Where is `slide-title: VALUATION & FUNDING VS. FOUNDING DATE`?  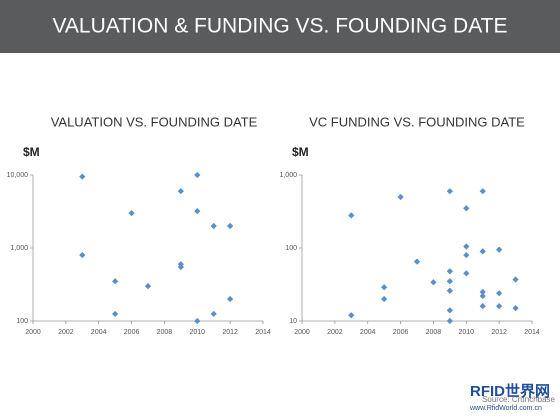 slide-title: VALUATION & FUNDING VS. FOUNDING DATE is located at coordinates (279, 26).